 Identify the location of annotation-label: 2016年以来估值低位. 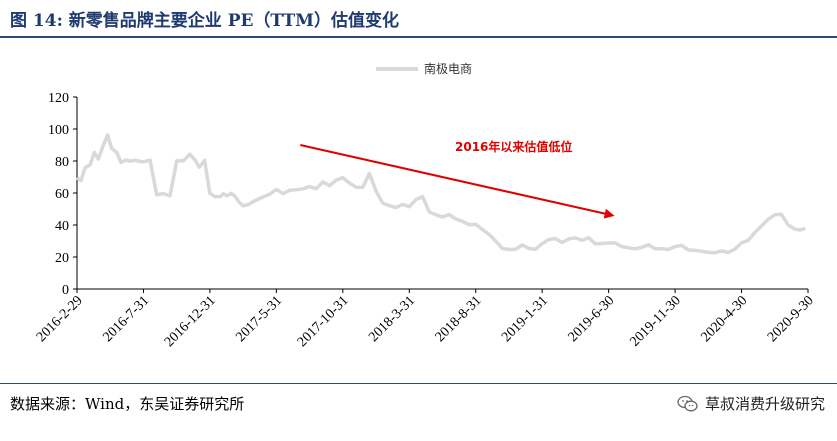
(513, 146).